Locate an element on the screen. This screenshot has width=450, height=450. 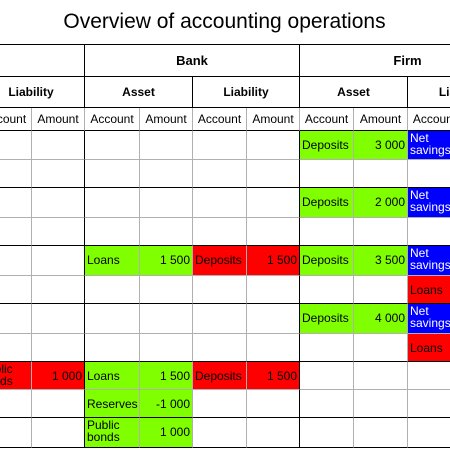
amount-cell: 3 000 is located at coordinates (381, 145).